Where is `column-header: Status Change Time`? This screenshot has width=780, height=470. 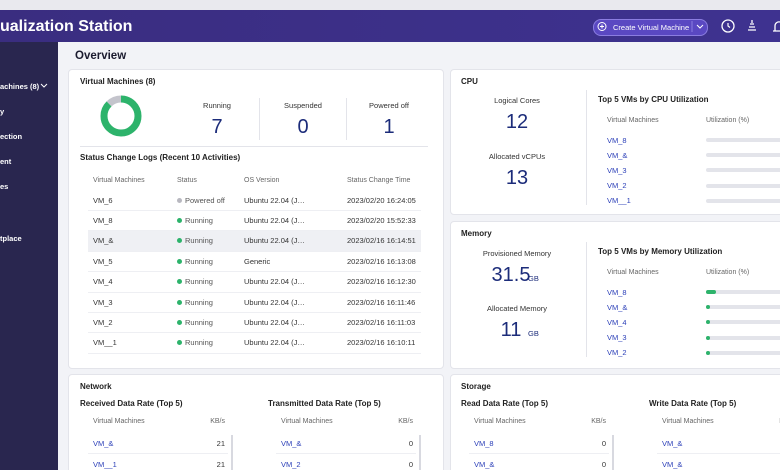
column-header: Status Change Time is located at coordinates (379, 180).